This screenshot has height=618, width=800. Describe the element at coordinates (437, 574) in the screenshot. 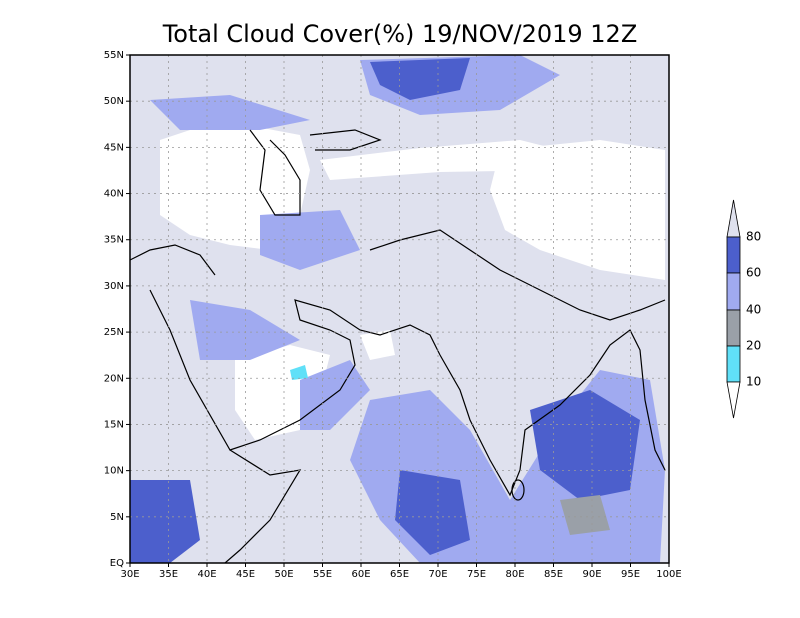

I see `lon-label: 70E` at that location.